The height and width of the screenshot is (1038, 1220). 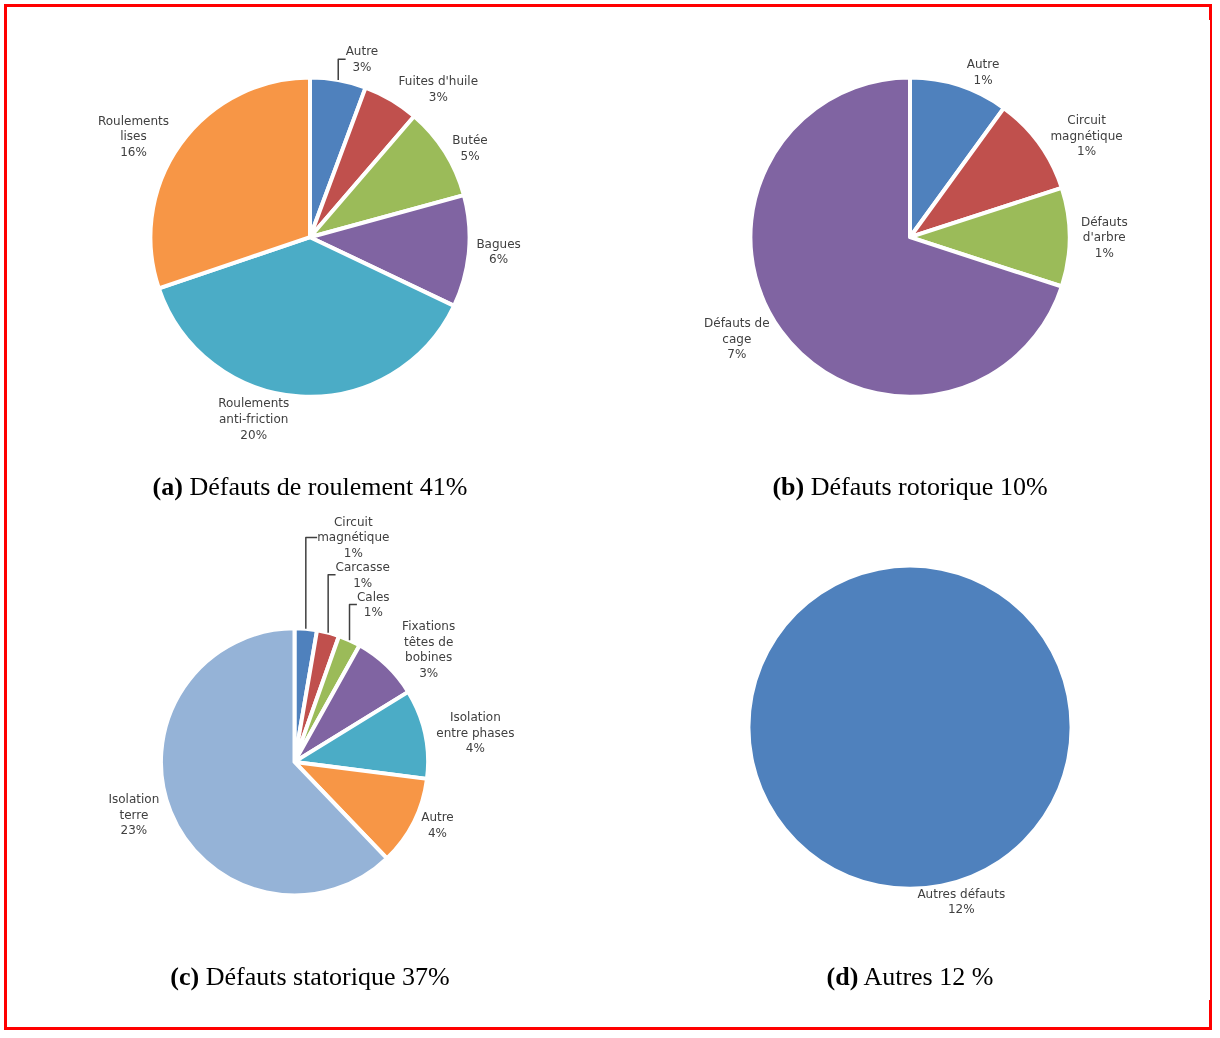 What do you see at coordinates (310, 977) in the screenshot?
I see `text: (c) Défauts statorique 37%` at bounding box center [310, 977].